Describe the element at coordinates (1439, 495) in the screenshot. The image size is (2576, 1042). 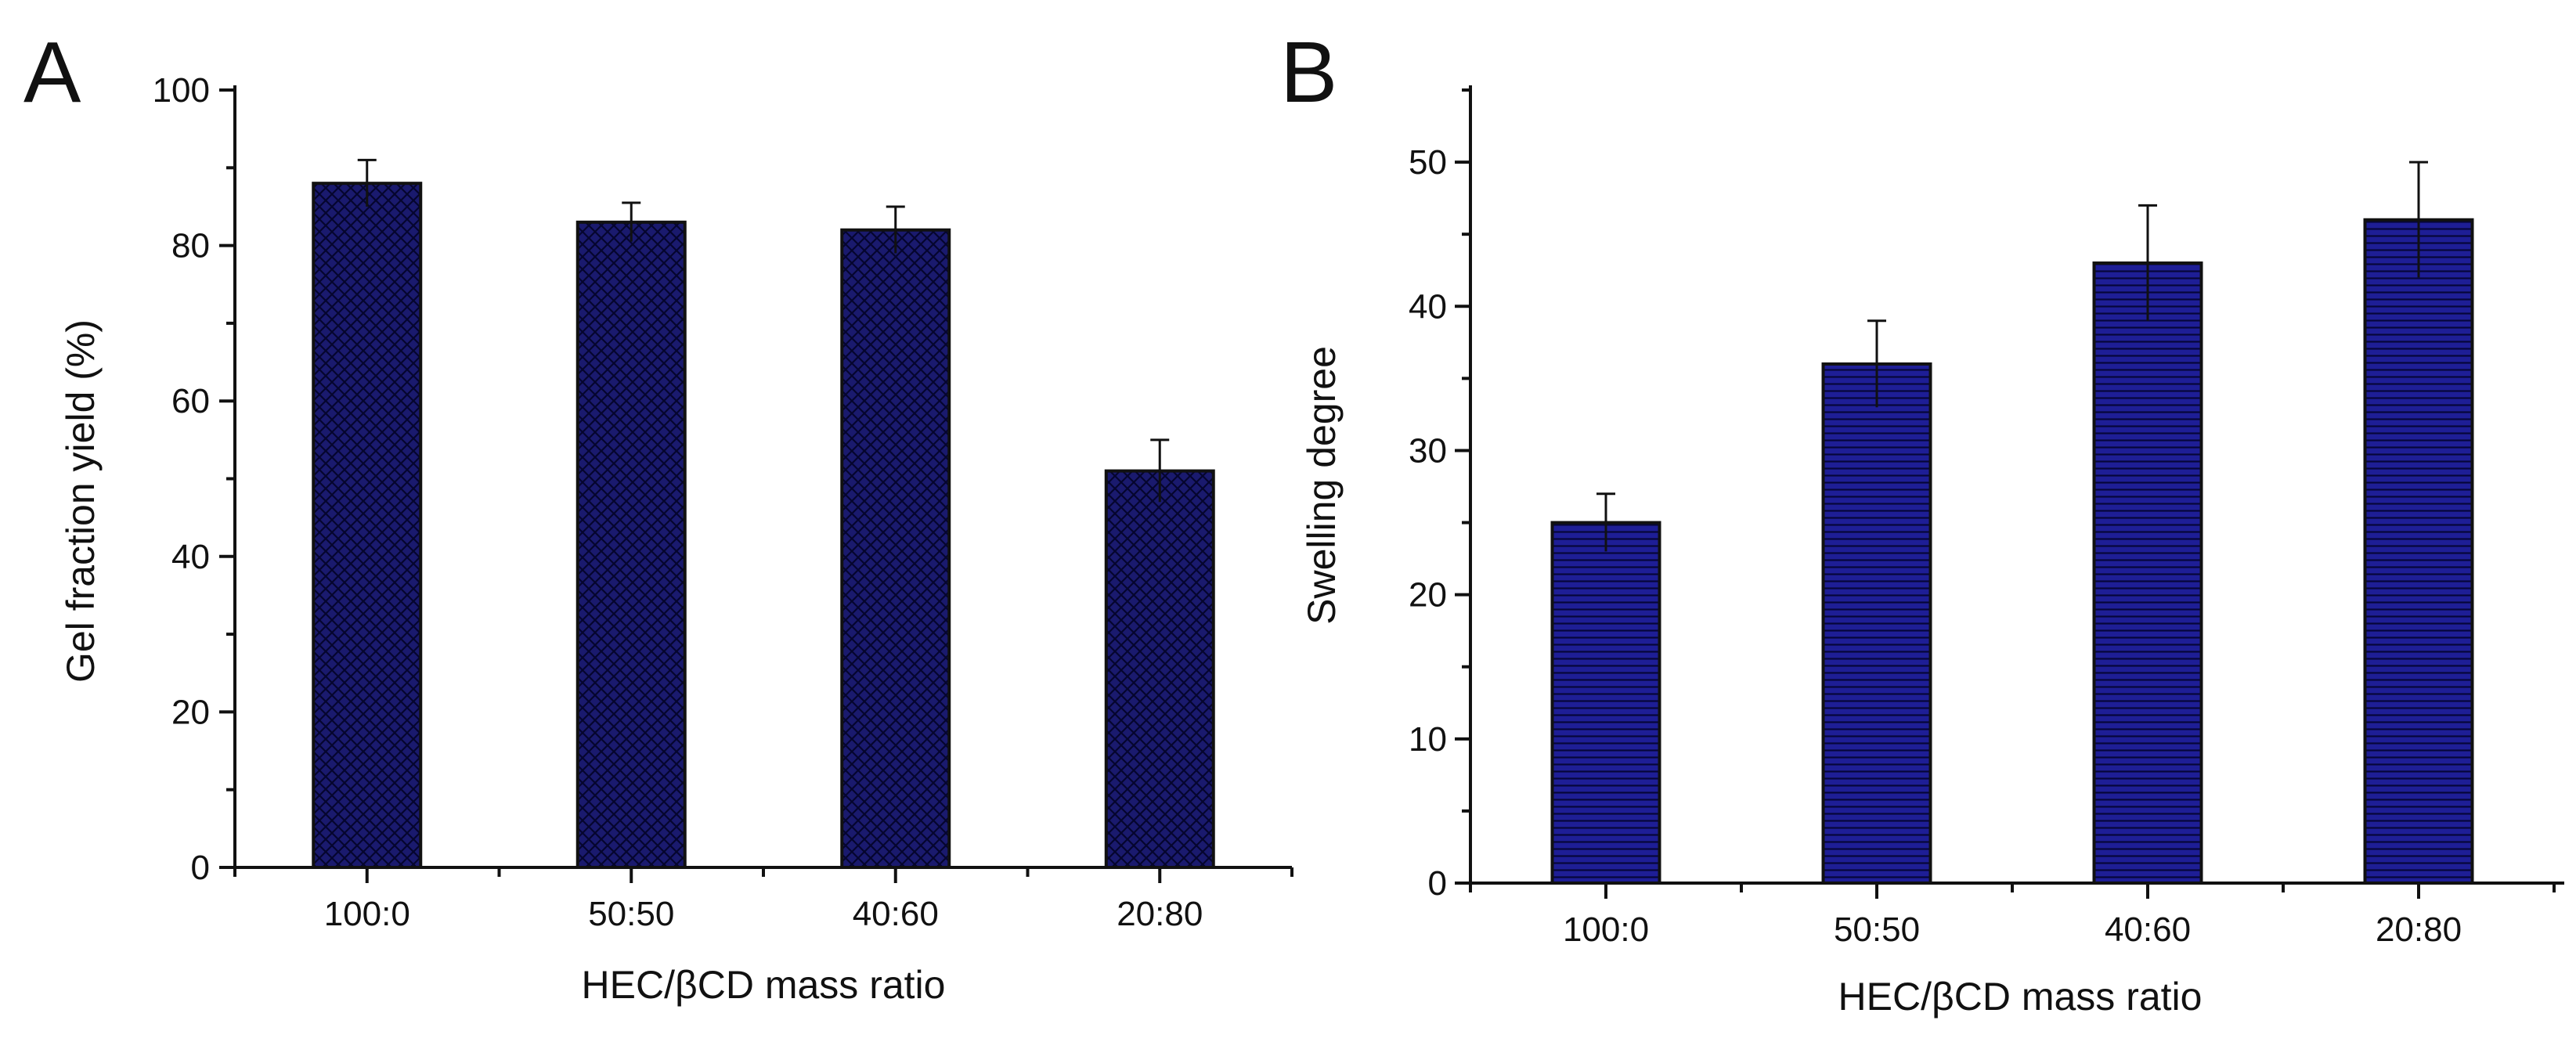
I see `panel-b-y-ticks: 0 10 20 30 40 50` at that location.